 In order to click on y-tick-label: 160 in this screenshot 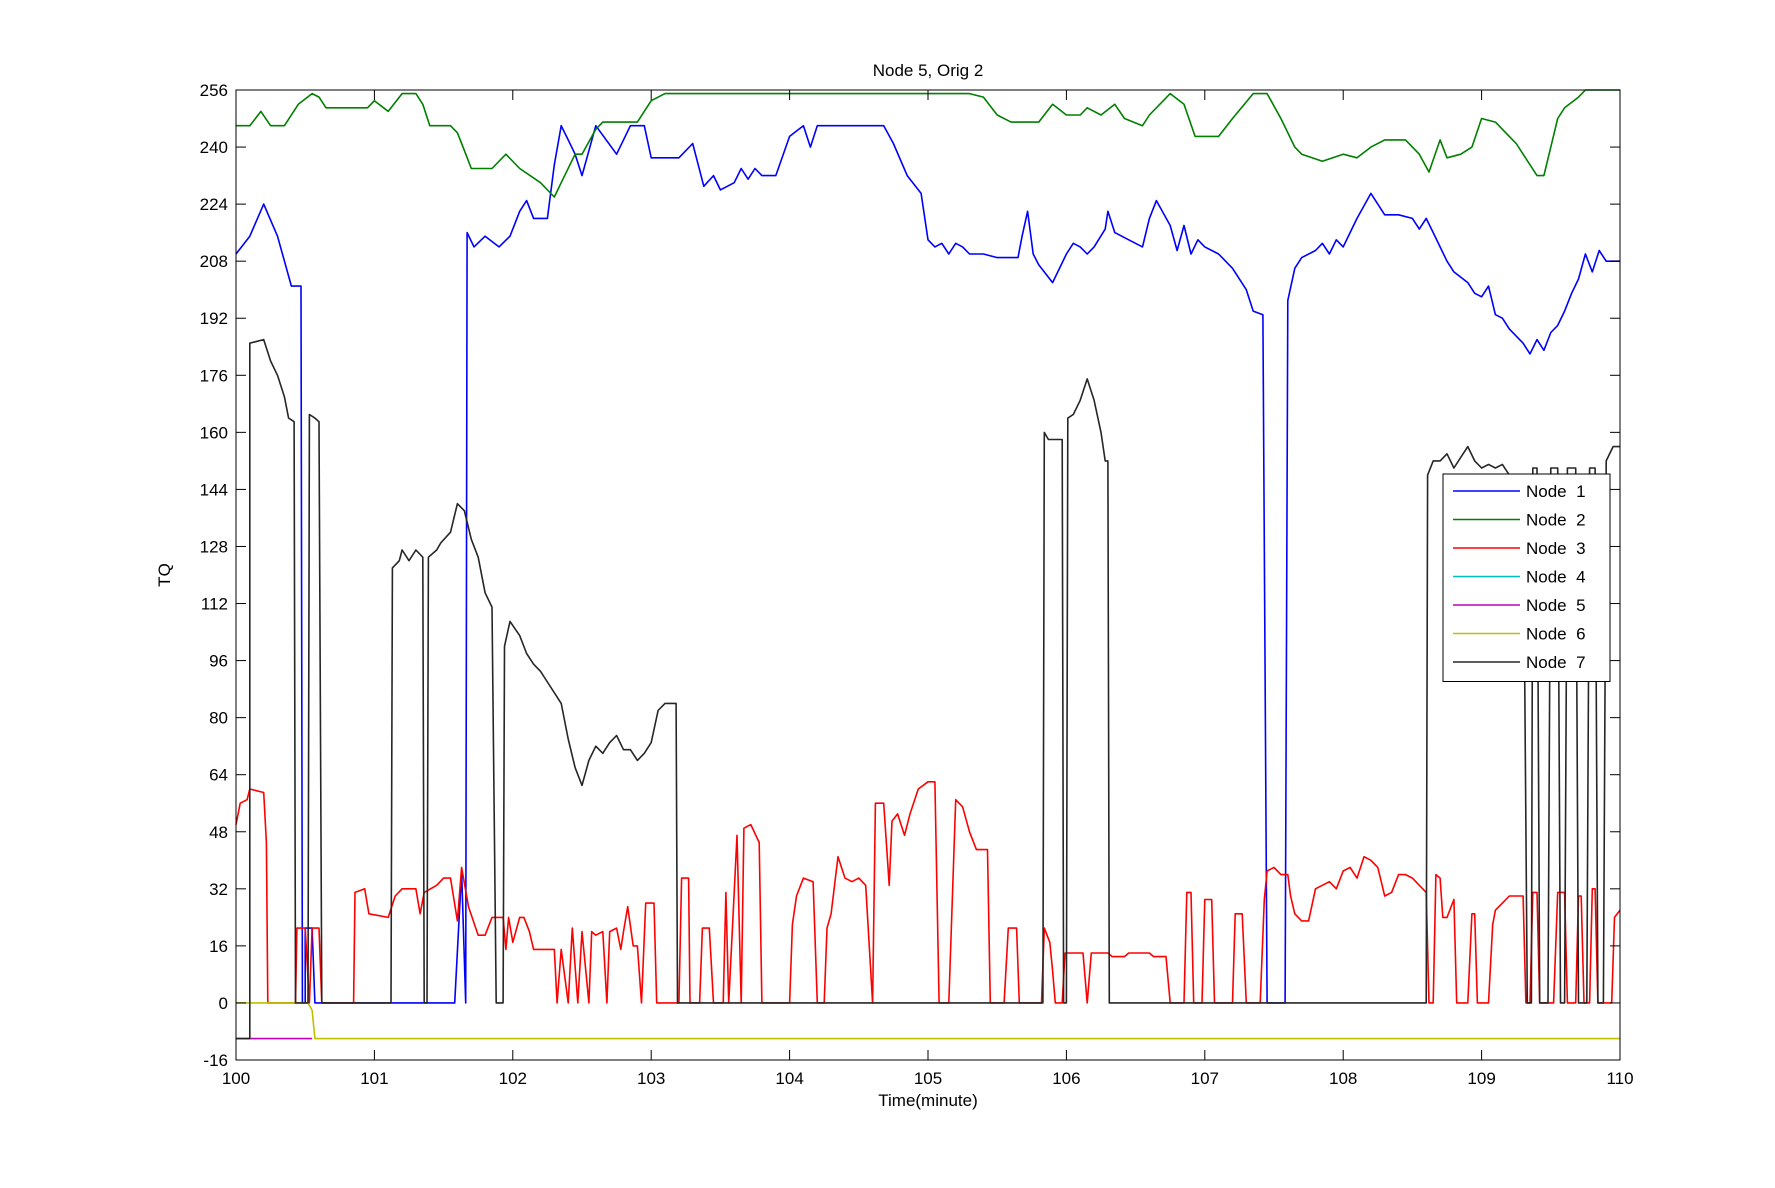, I will do `click(214, 432)`.